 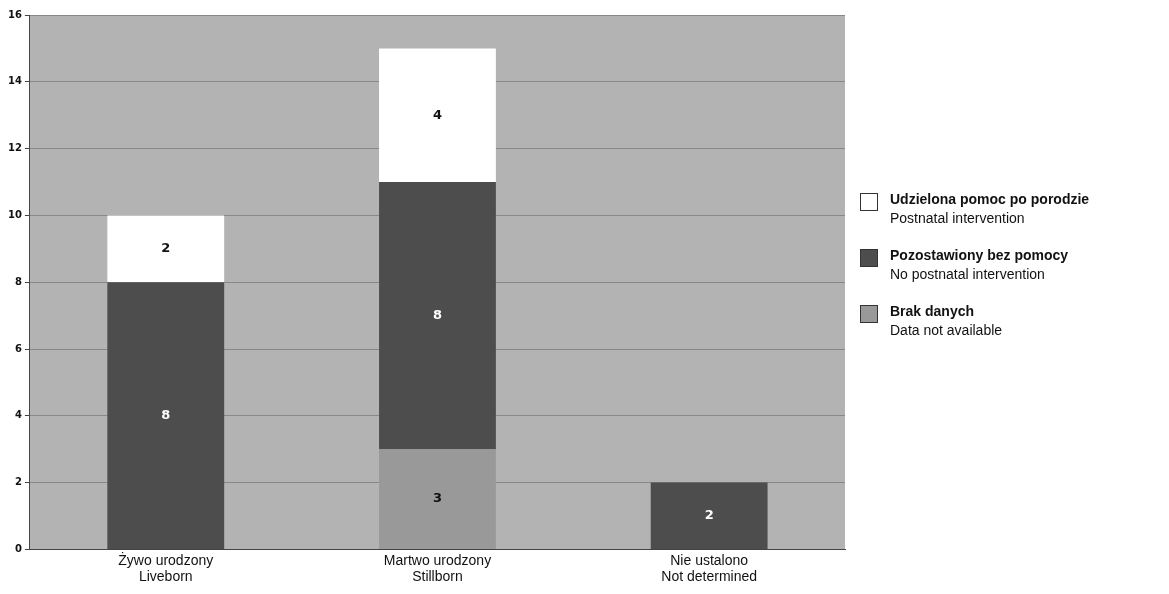 I want to click on y-tick-label: 14, so click(x=14, y=81).